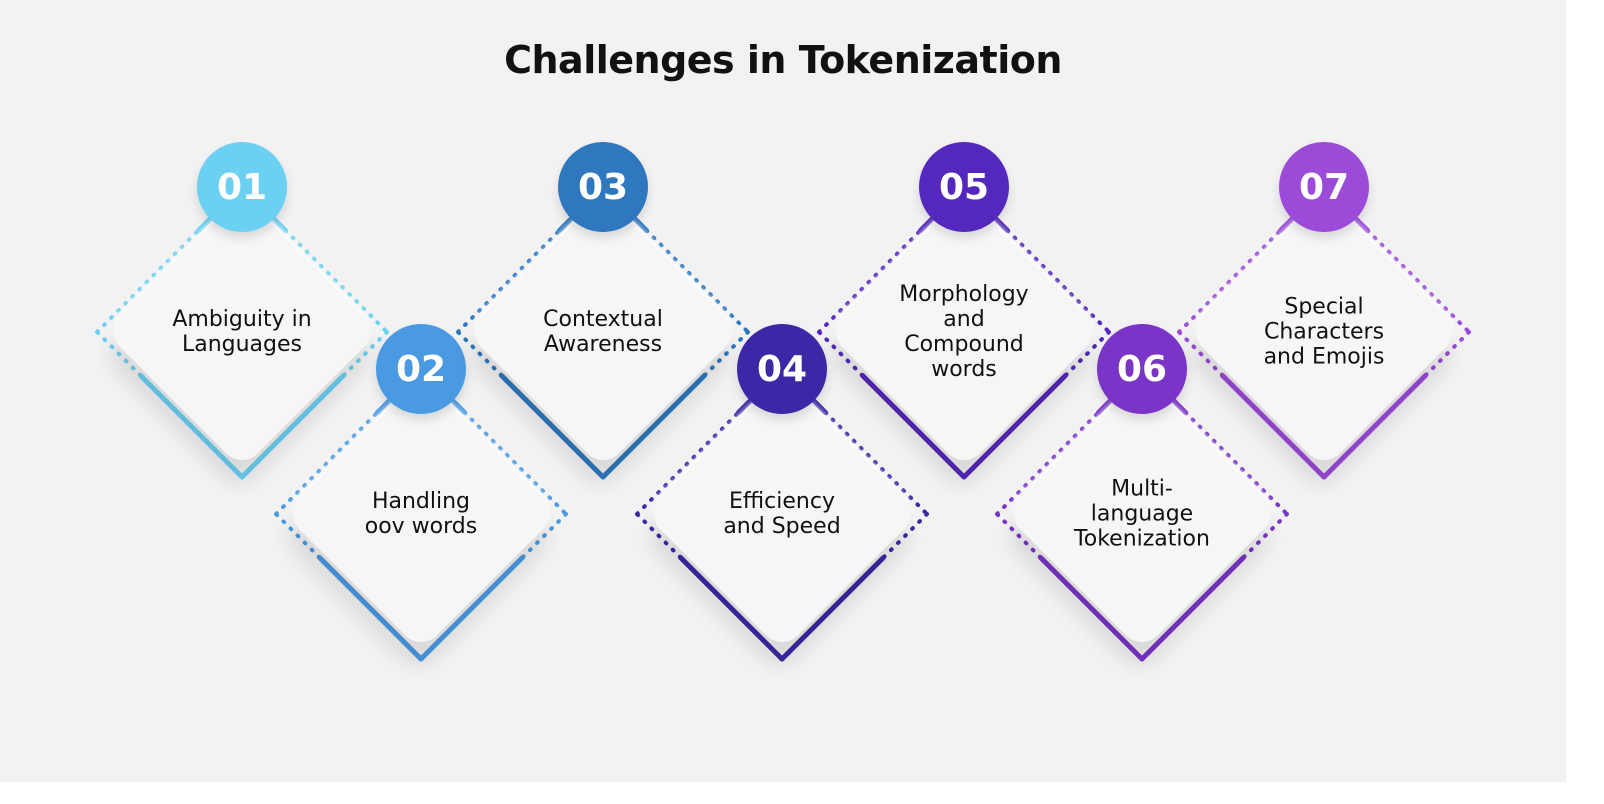  Describe the element at coordinates (1324, 187) in the screenshot. I see `number-badge: 07` at that location.